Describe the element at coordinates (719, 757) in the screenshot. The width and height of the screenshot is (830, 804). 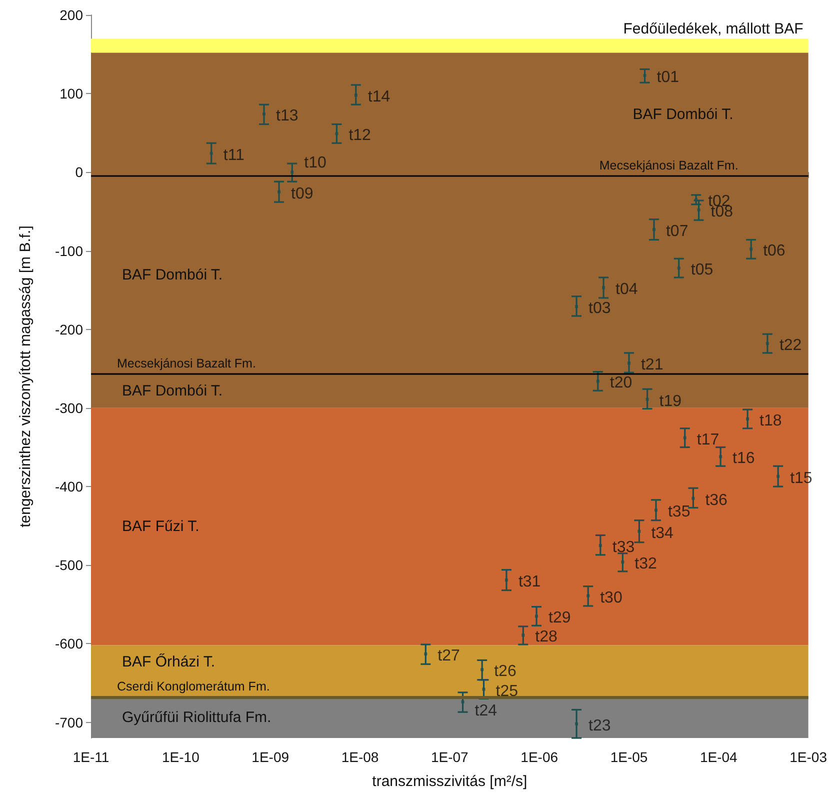
I see `x-tick-label: 1E-04` at that location.